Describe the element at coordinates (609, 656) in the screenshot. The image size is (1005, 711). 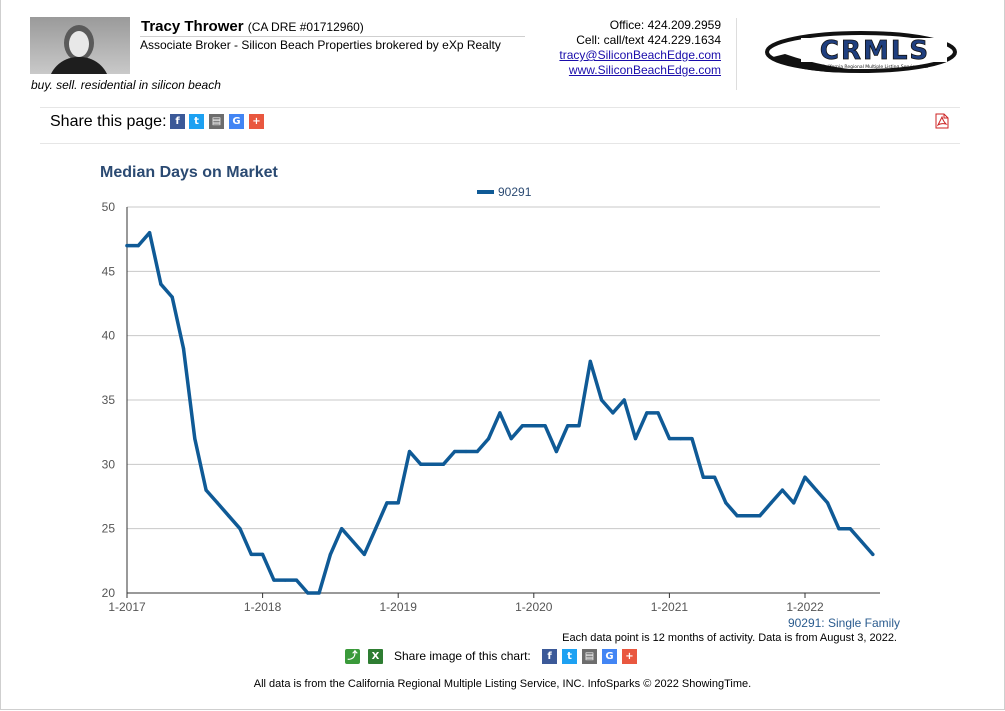
I see `chart-google-icon: G` at that location.